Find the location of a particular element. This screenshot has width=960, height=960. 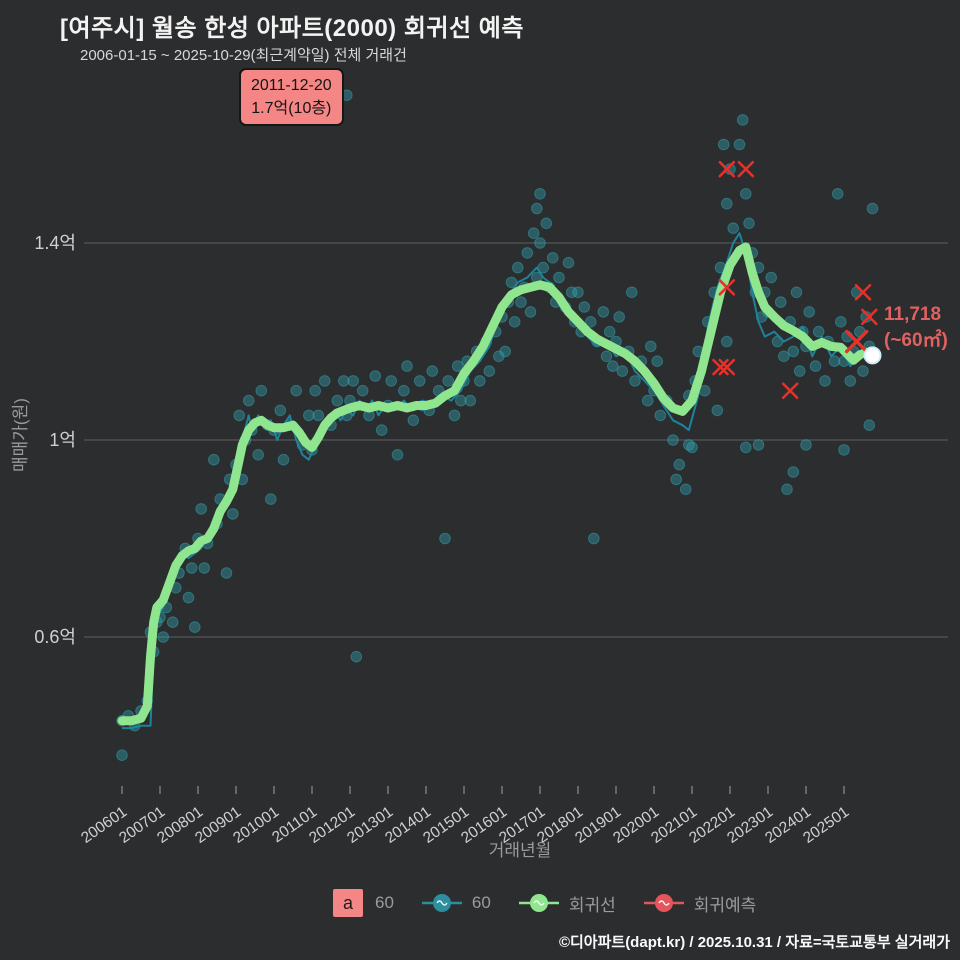

data-point-tooltip: 2011-12-20 1.7억(10층) is located at coordinates (291, 97).